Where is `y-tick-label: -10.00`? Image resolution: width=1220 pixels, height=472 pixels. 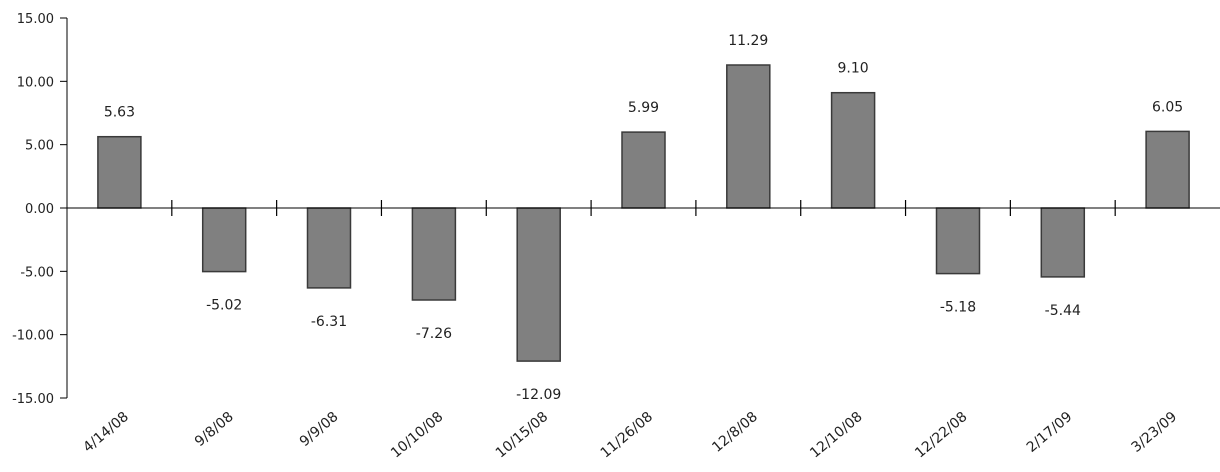 y-tick-label: -10.00 is located at coordinates (33, 336).